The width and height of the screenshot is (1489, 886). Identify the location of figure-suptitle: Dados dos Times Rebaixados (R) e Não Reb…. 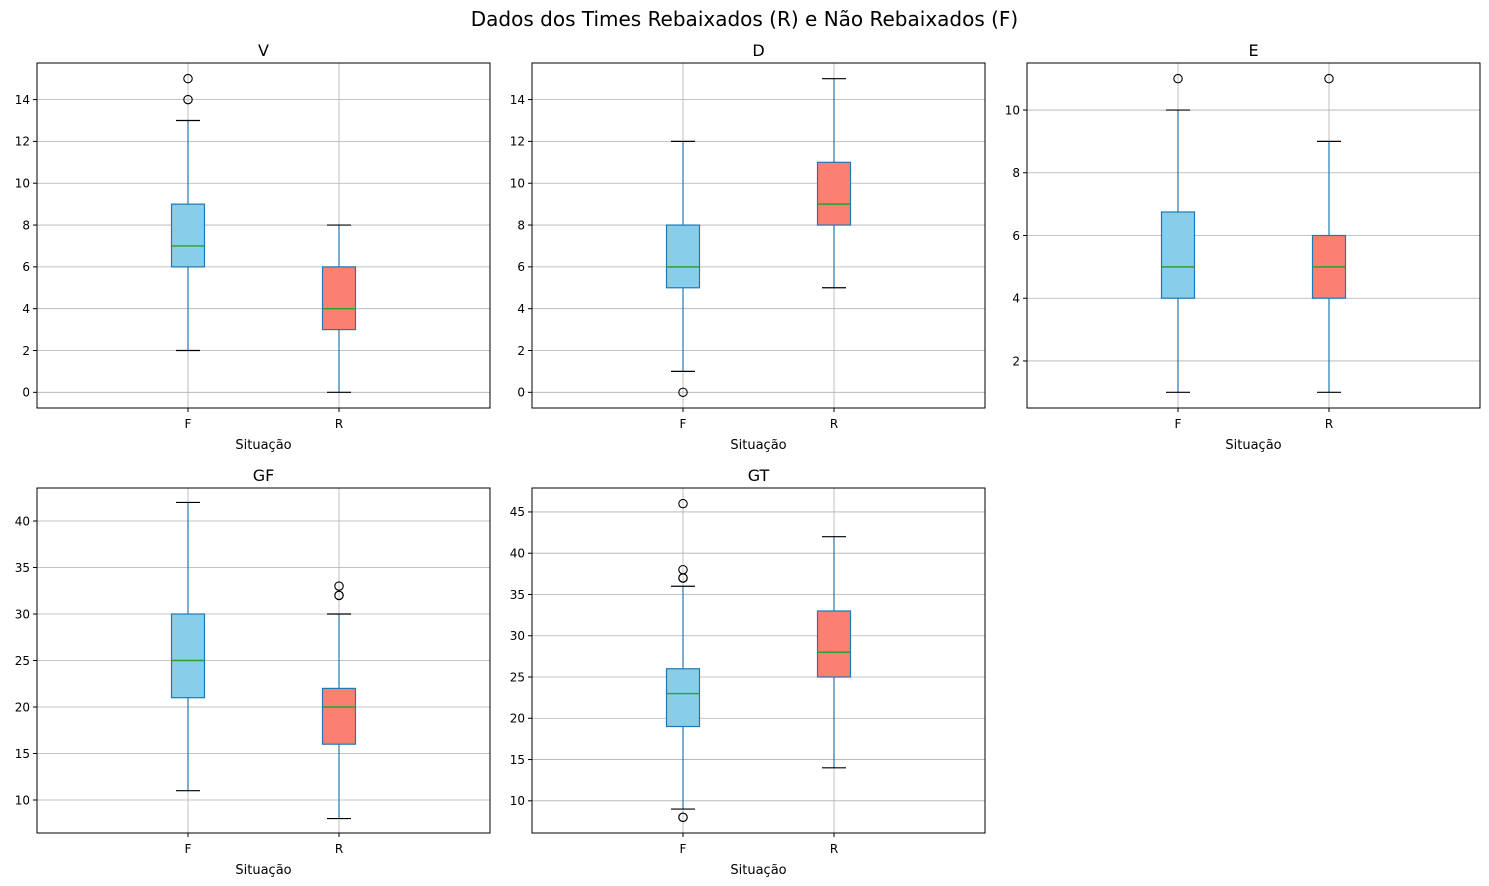
(744, 19).